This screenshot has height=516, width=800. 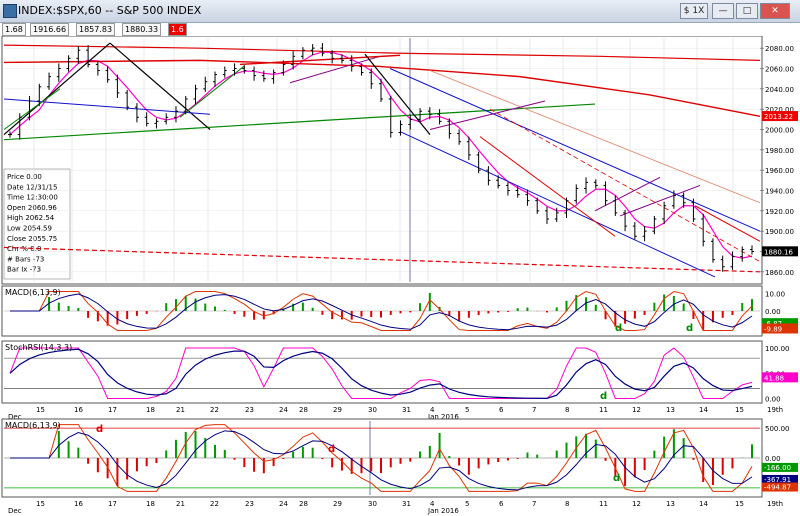 What do you see at coordinates (723, 11) in the screenshot?
I see `minimize-button: —` at bounding box center [723, 11].